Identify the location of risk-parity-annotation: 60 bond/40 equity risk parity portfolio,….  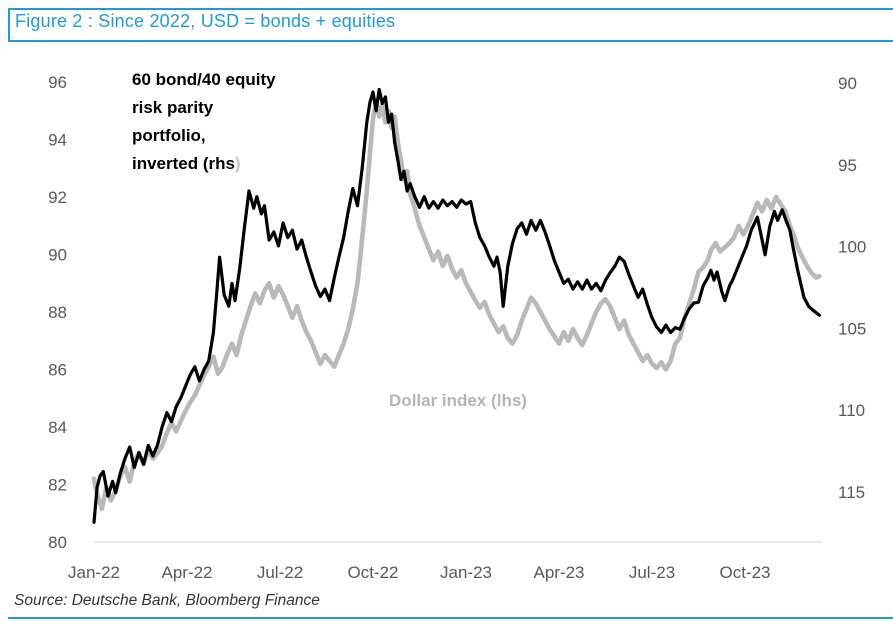
(204, 122).